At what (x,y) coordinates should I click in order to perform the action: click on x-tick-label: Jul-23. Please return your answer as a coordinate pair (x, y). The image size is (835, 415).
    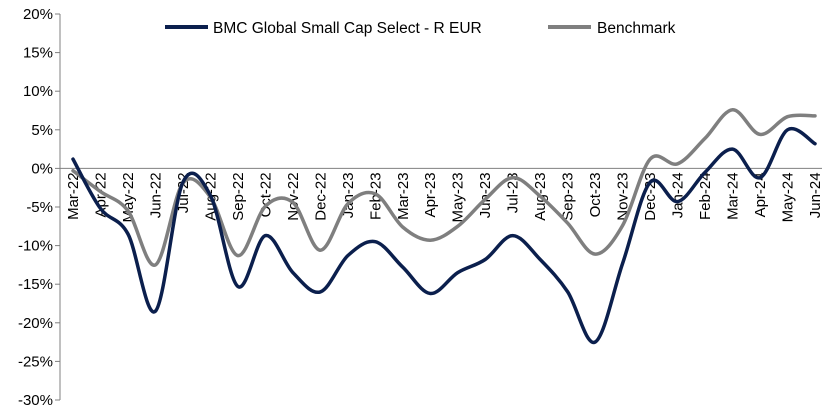
    Looking at the image, I should click on (513, 192).